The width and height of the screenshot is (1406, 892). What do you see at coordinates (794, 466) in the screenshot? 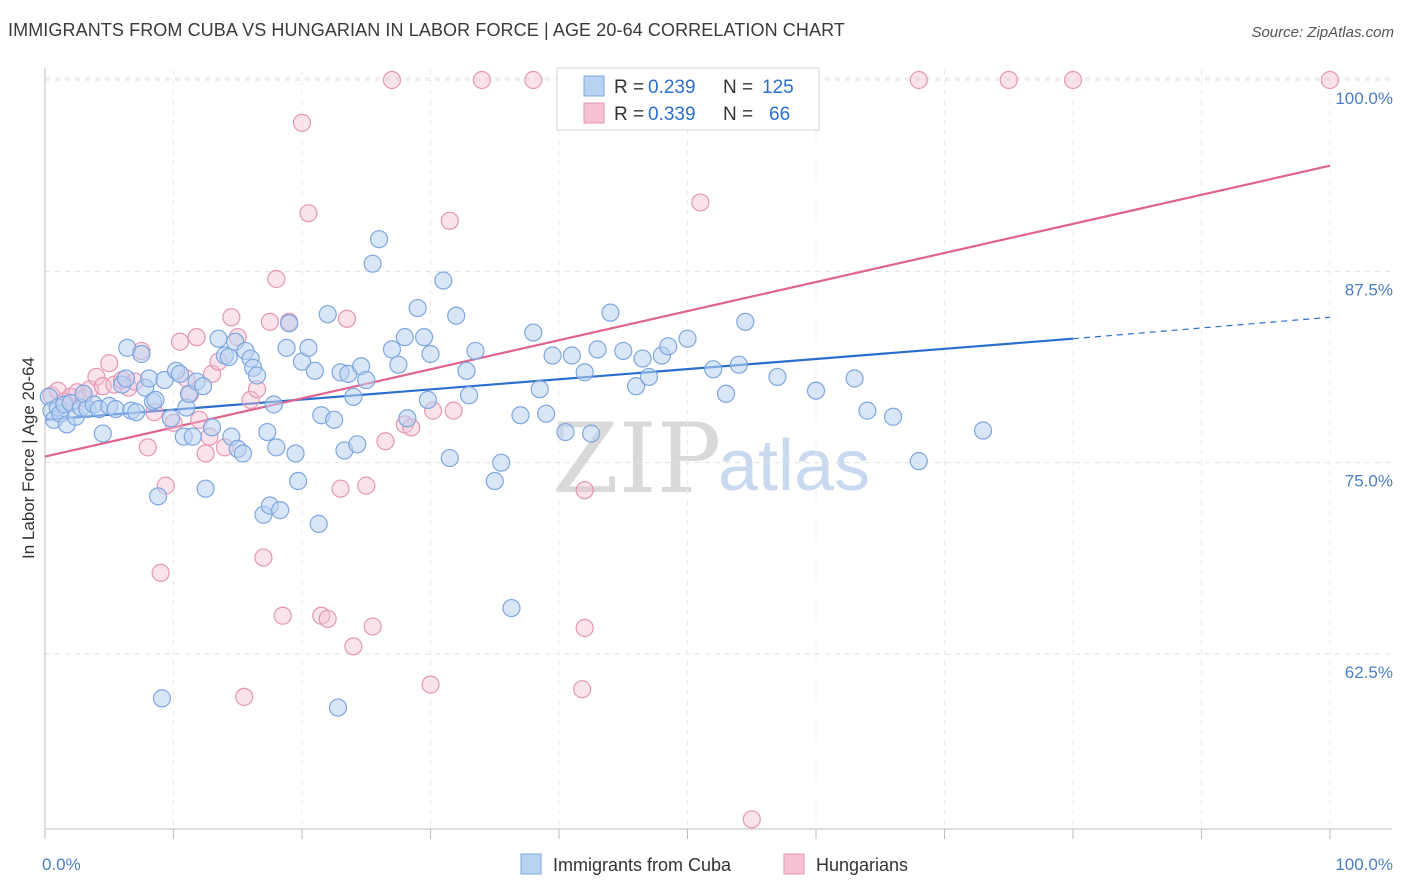
I see `watermark-atlas: atlas` at bounding box center [794, 466].